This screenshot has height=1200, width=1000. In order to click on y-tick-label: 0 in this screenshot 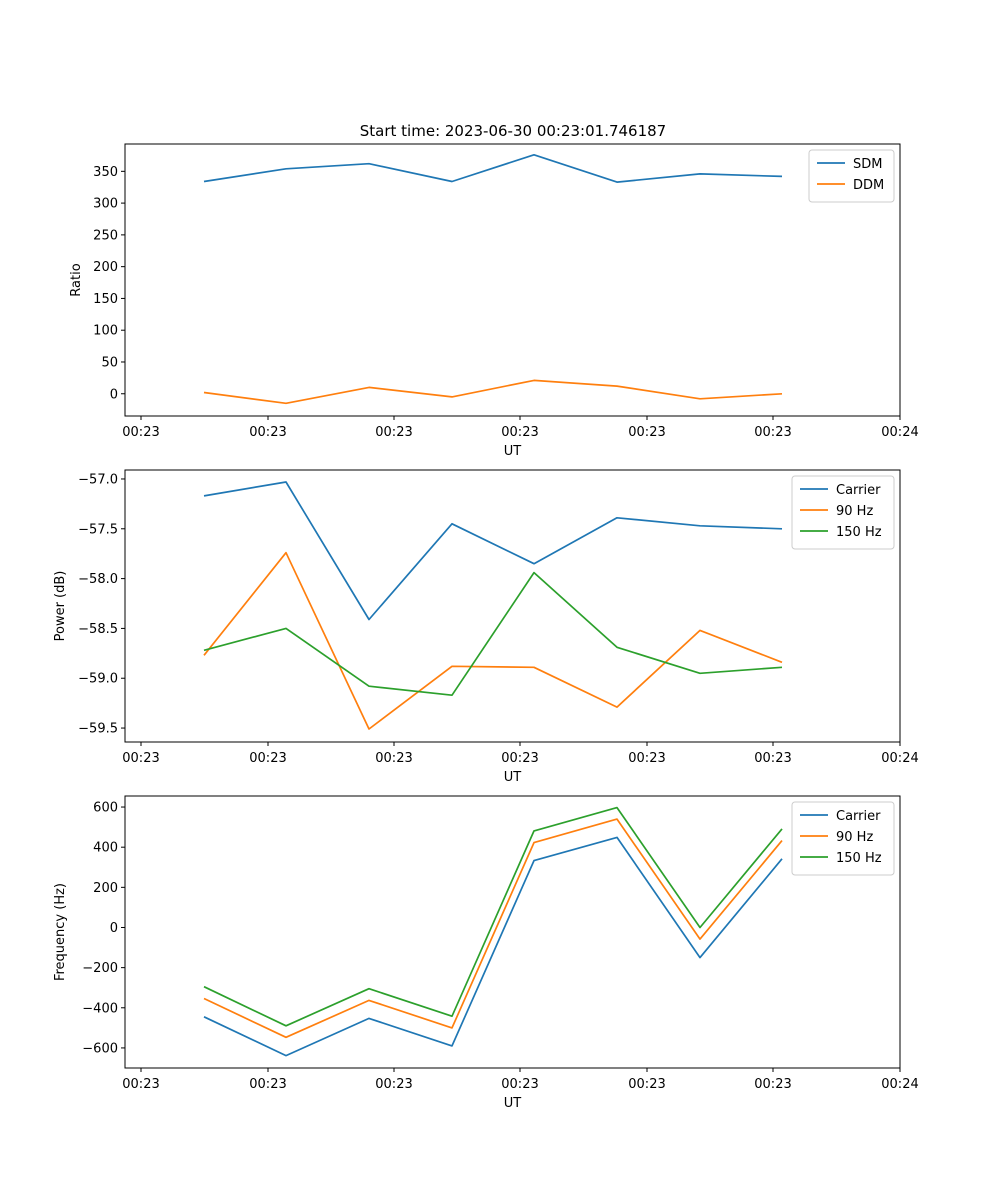, I will do `click(114, 928)`.